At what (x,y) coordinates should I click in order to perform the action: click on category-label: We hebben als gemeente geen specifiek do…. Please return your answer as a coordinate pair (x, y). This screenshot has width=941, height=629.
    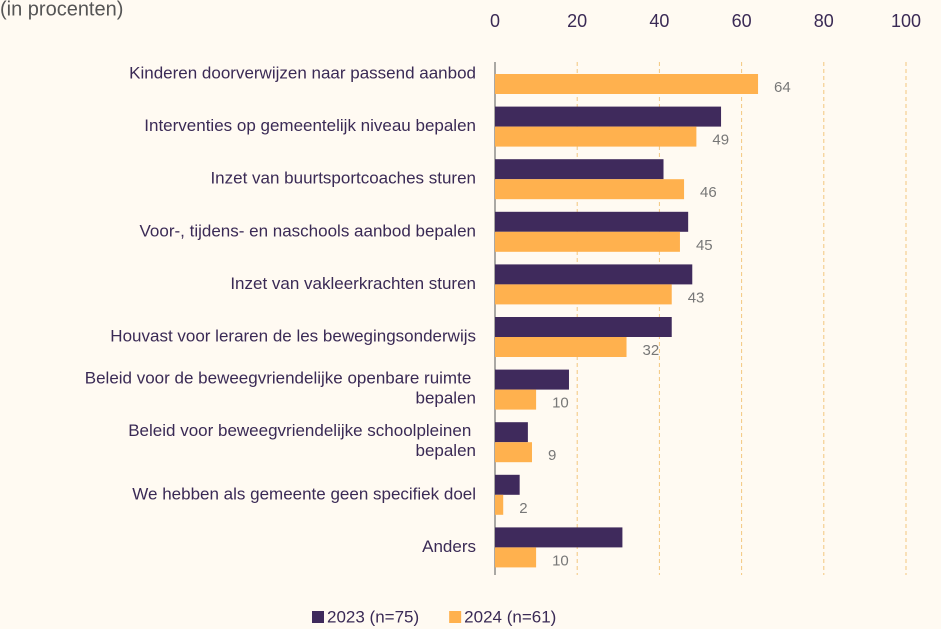
    Looking at the image, I should click on (304, 493).